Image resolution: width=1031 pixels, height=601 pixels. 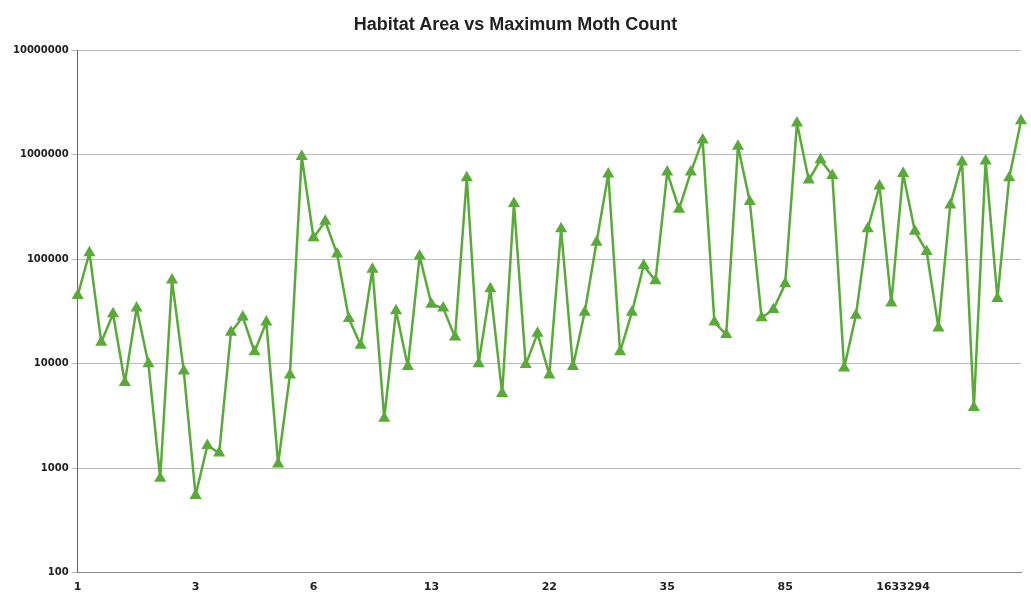 What do you see at coordinates (903, 587) in the screenshot?
I see `x-tick-label: 1633294` at bounding box center [903, 587].